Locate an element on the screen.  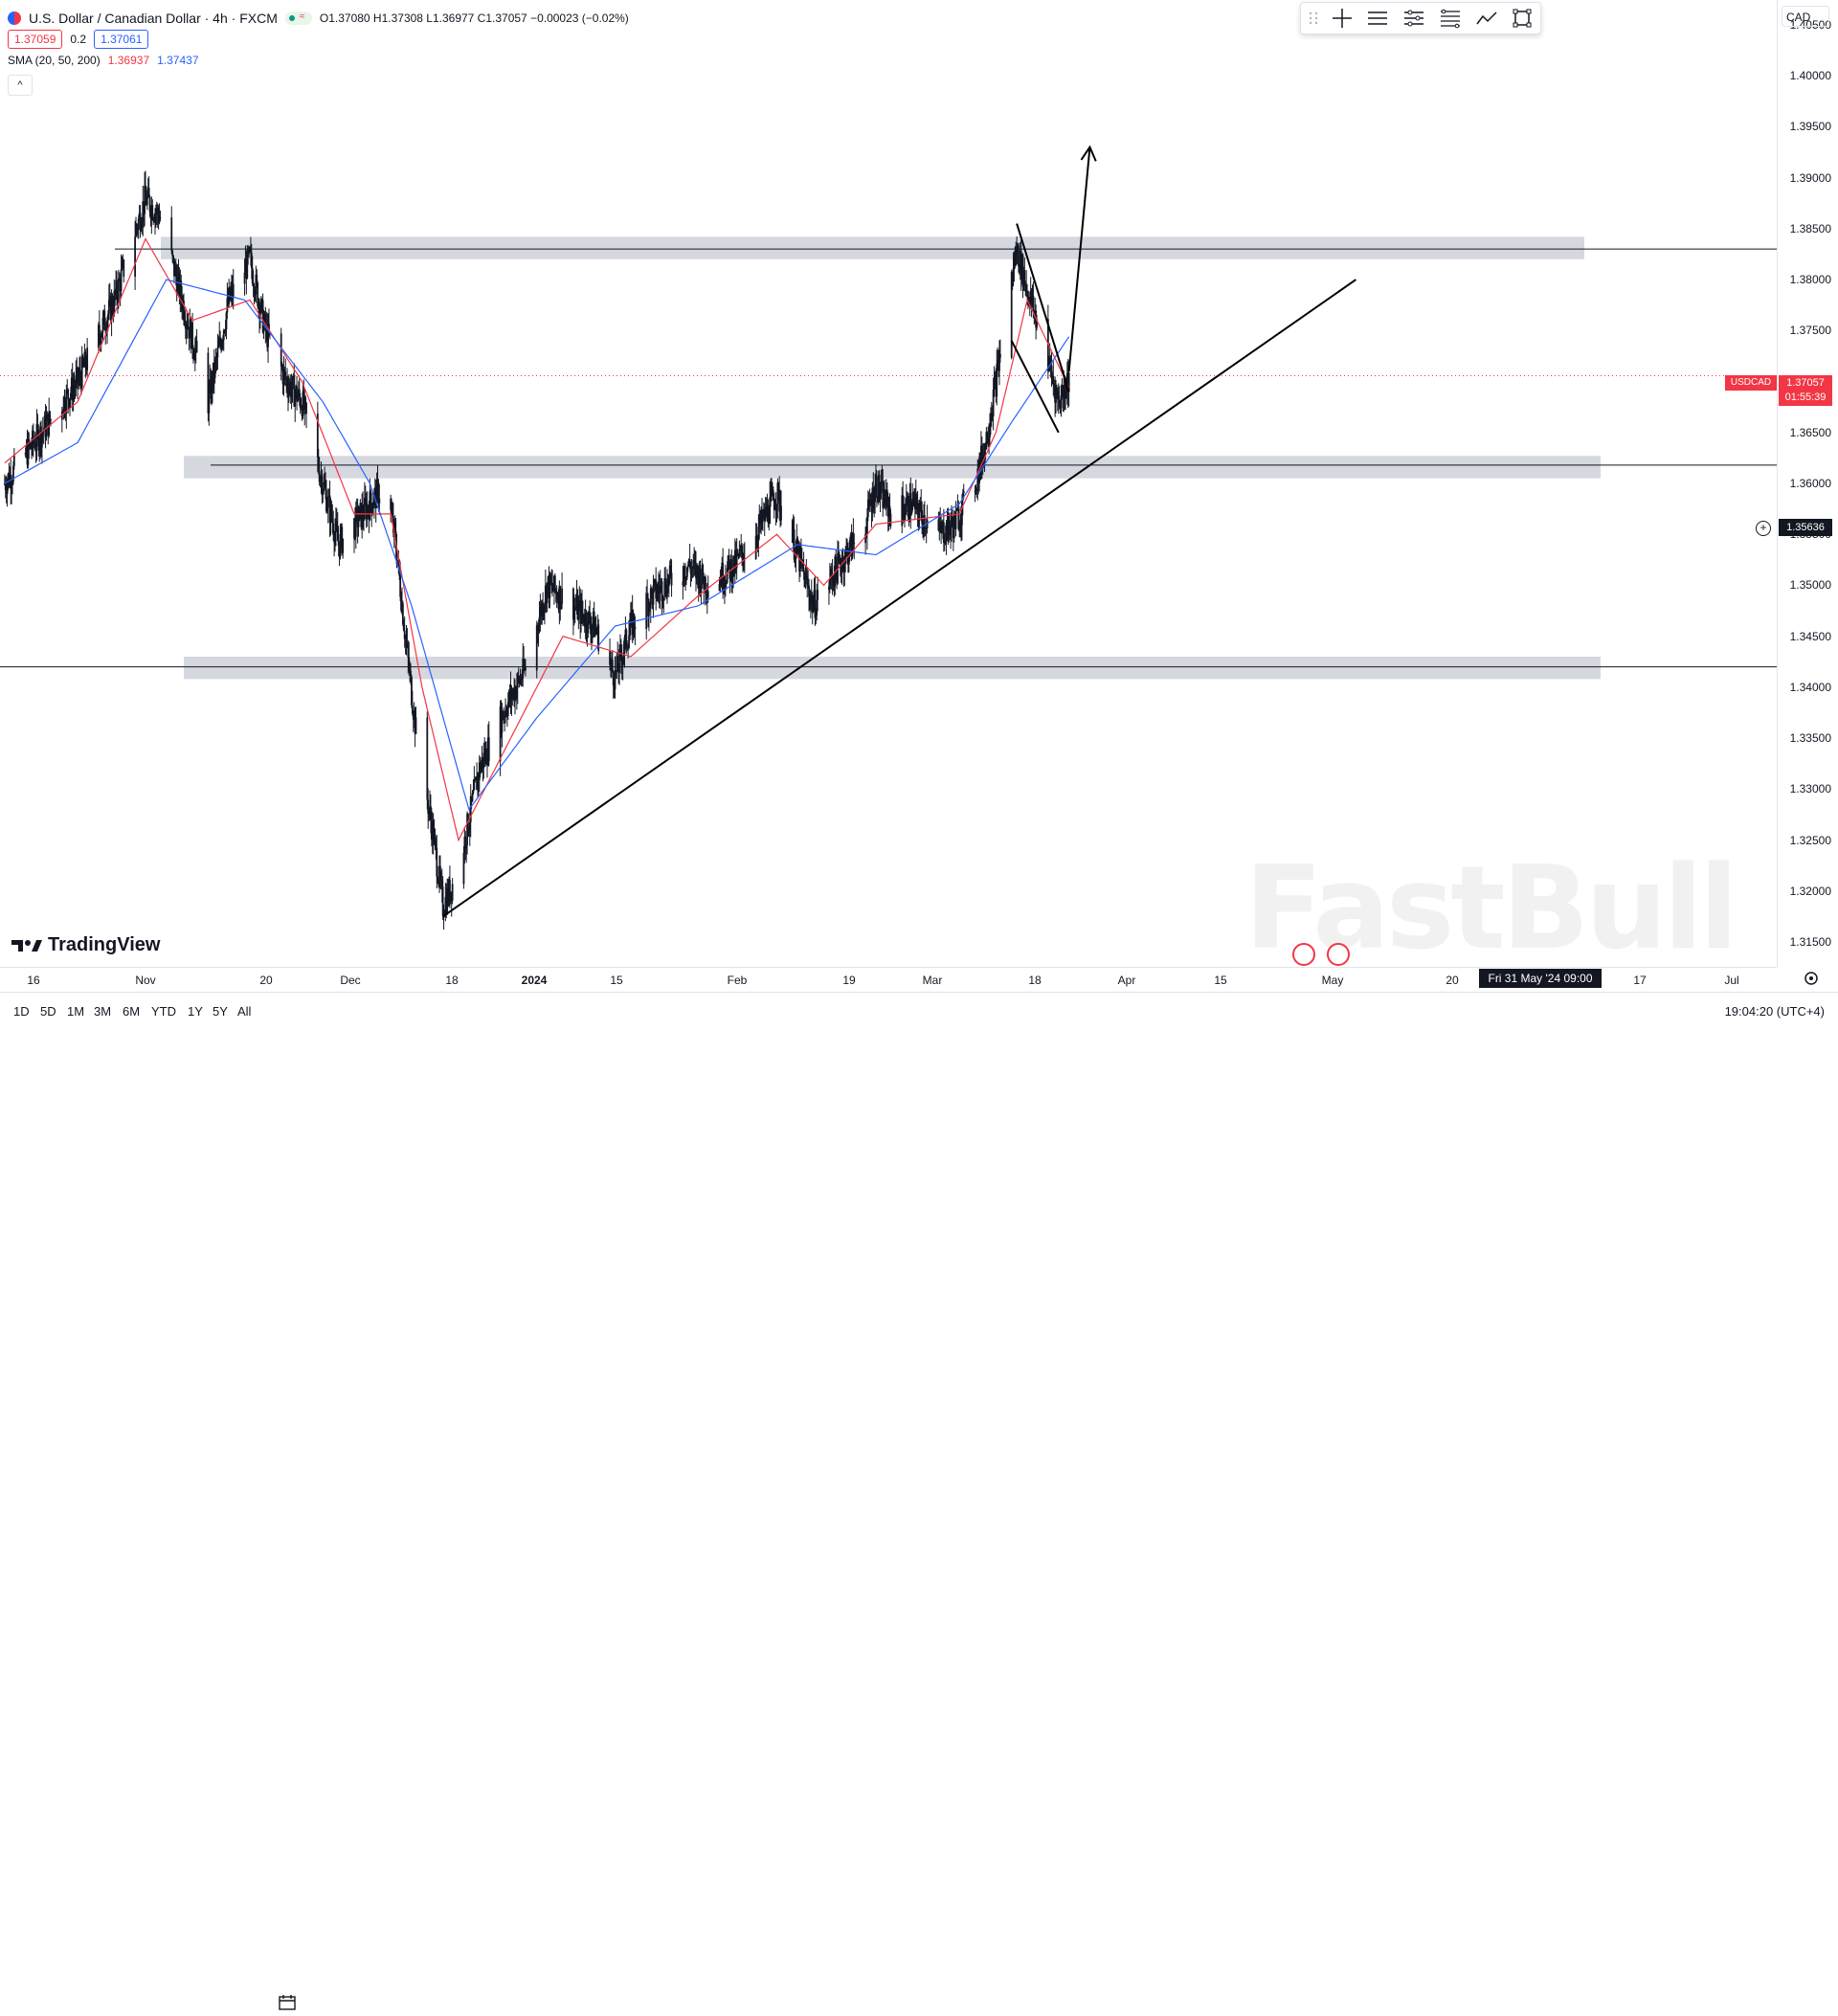
collapse-legend-button: ^ is located at coordinates (21, 86).